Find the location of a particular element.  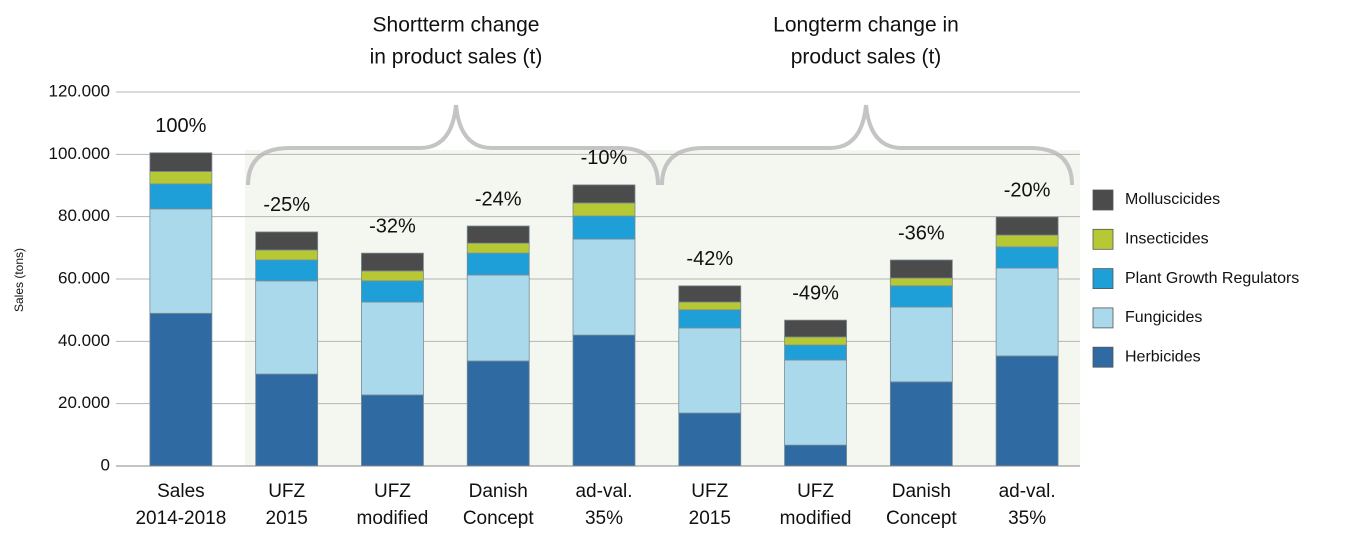

legend-label: Plant Growth Regulators is located at coordinates (1212, 278).